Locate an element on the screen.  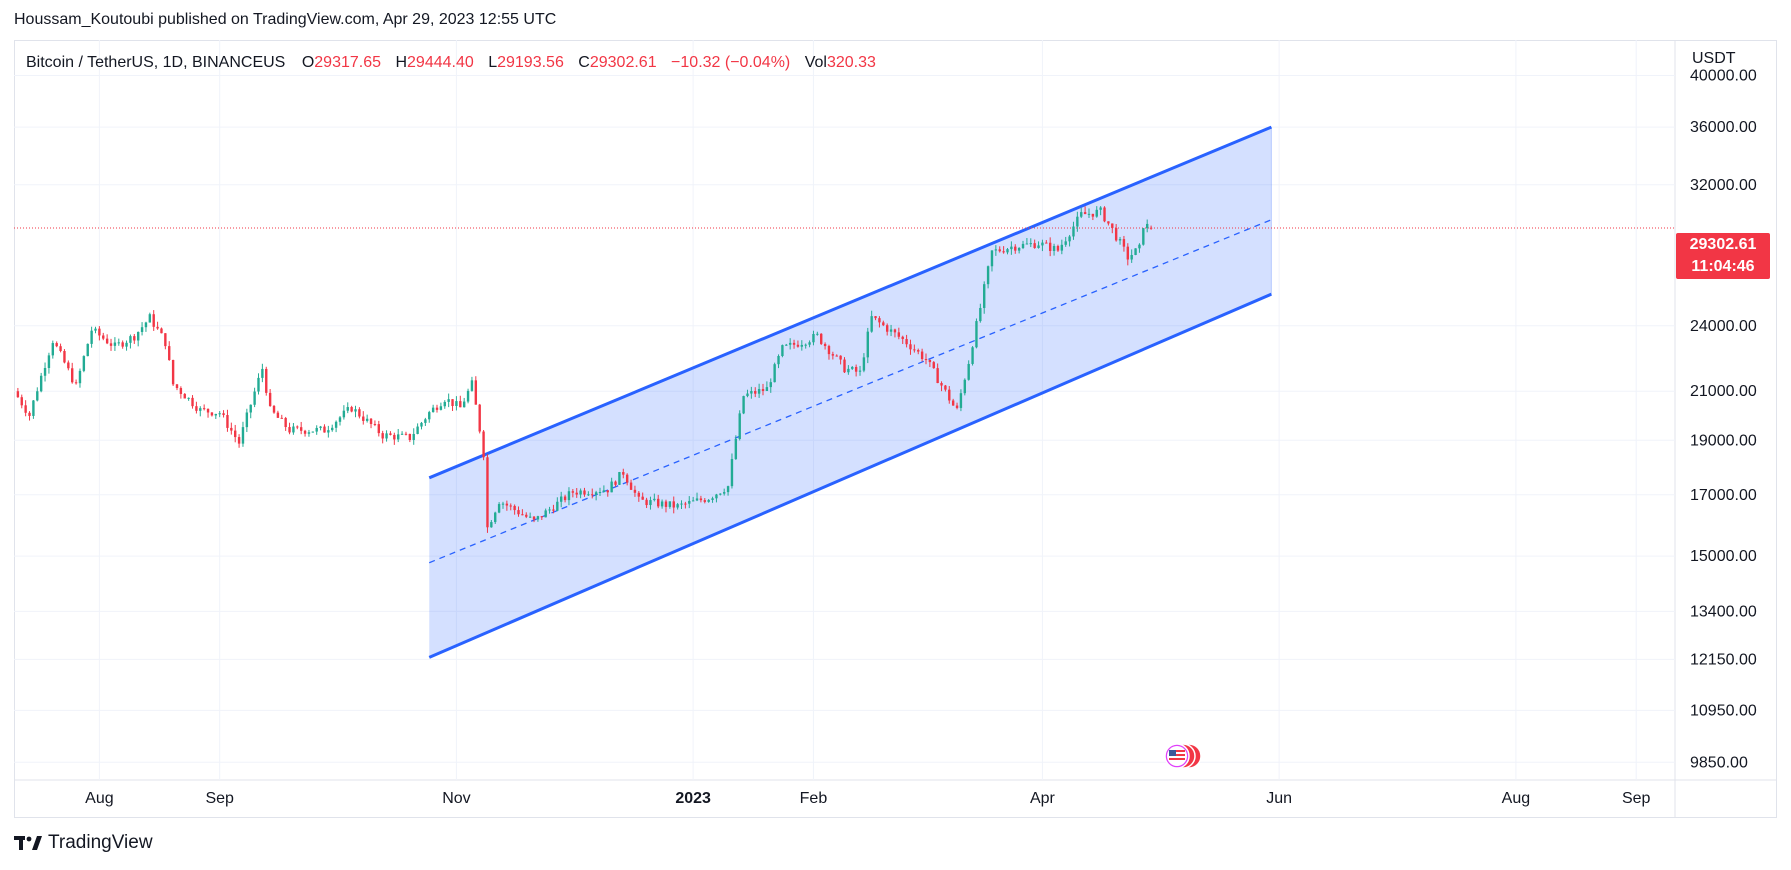
time-tick-label: Apr is located at coordinates (1043, 798).